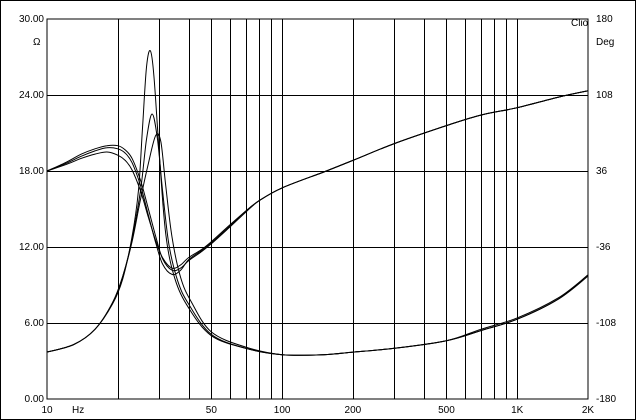  Describe the element at coordinates (31, 19) in the screenshot. I see `left-tick-label: 30.00` at that location.